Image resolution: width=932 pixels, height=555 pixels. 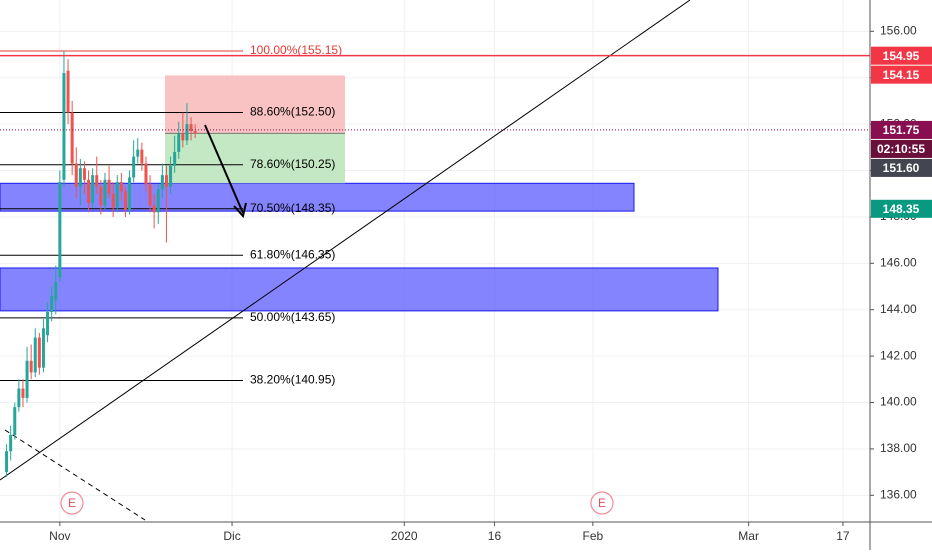 What do you see at coordinates (292, 380) in the screenshot?
I see `fib-label: 38.20%(140.95)` at bounding box center [292, 380].